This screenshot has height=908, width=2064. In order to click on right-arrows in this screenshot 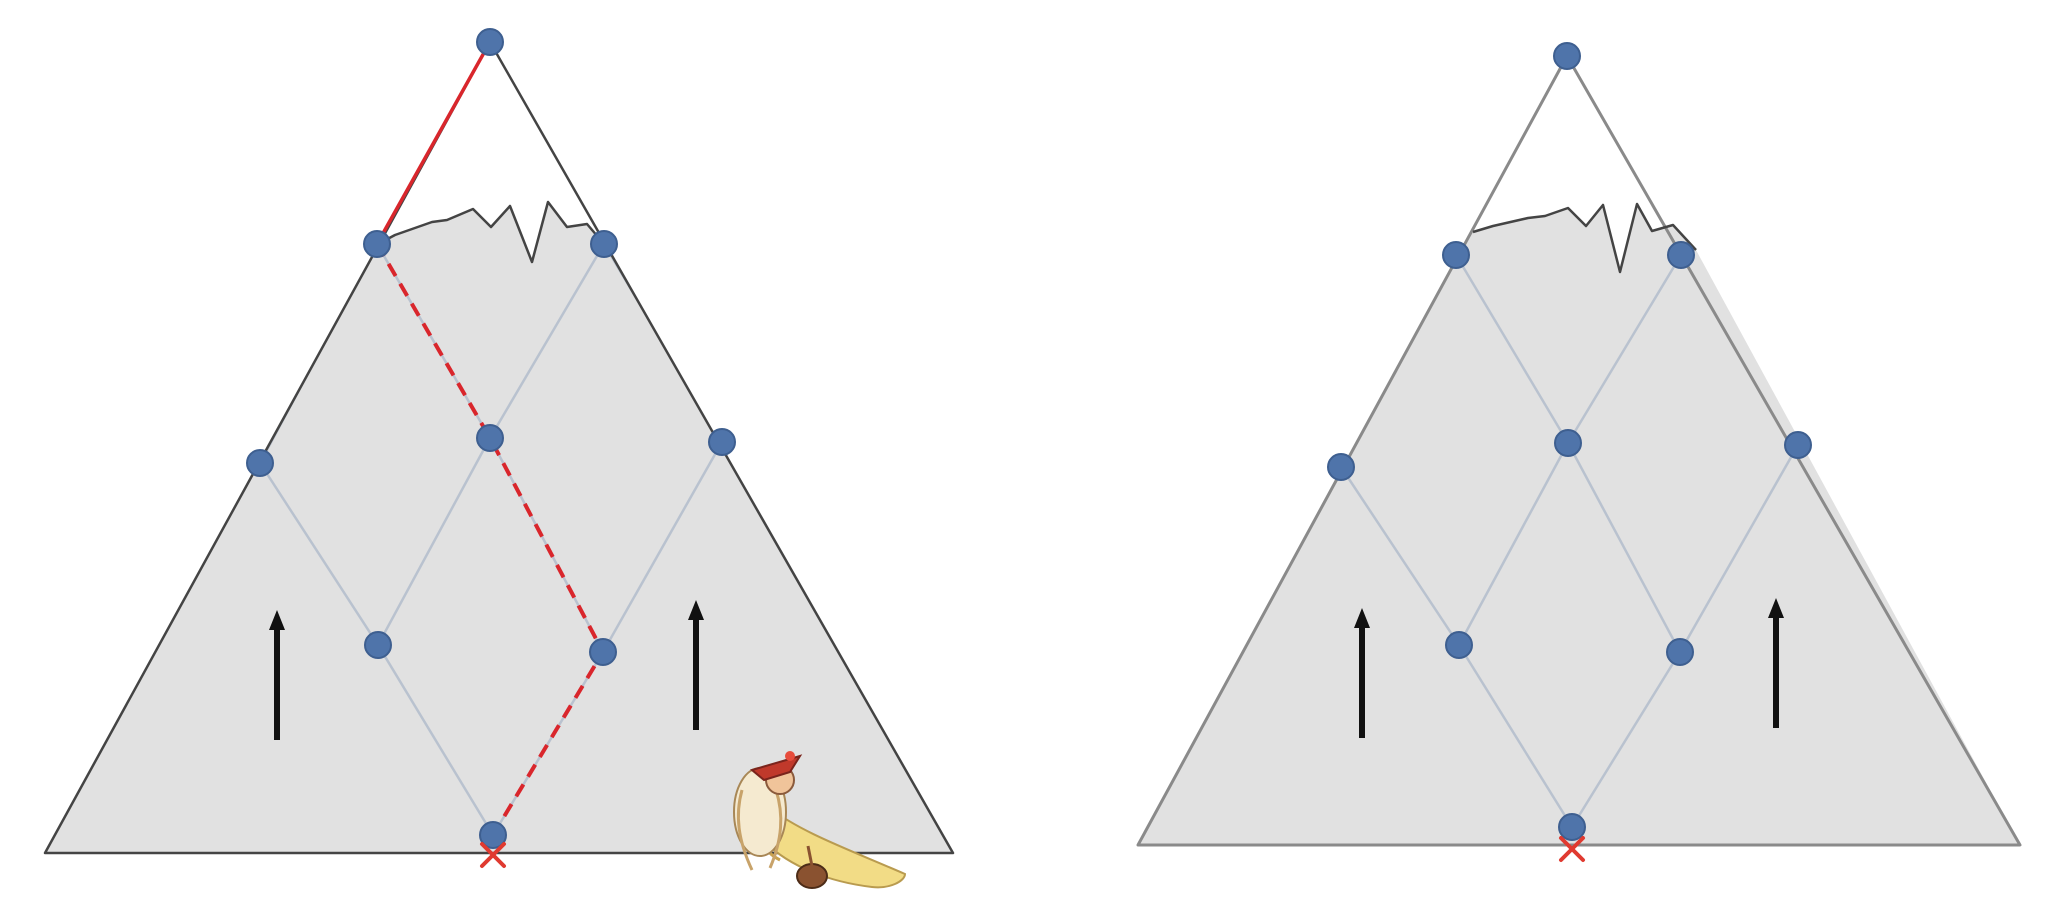, I will do `click(1569, 668)`.